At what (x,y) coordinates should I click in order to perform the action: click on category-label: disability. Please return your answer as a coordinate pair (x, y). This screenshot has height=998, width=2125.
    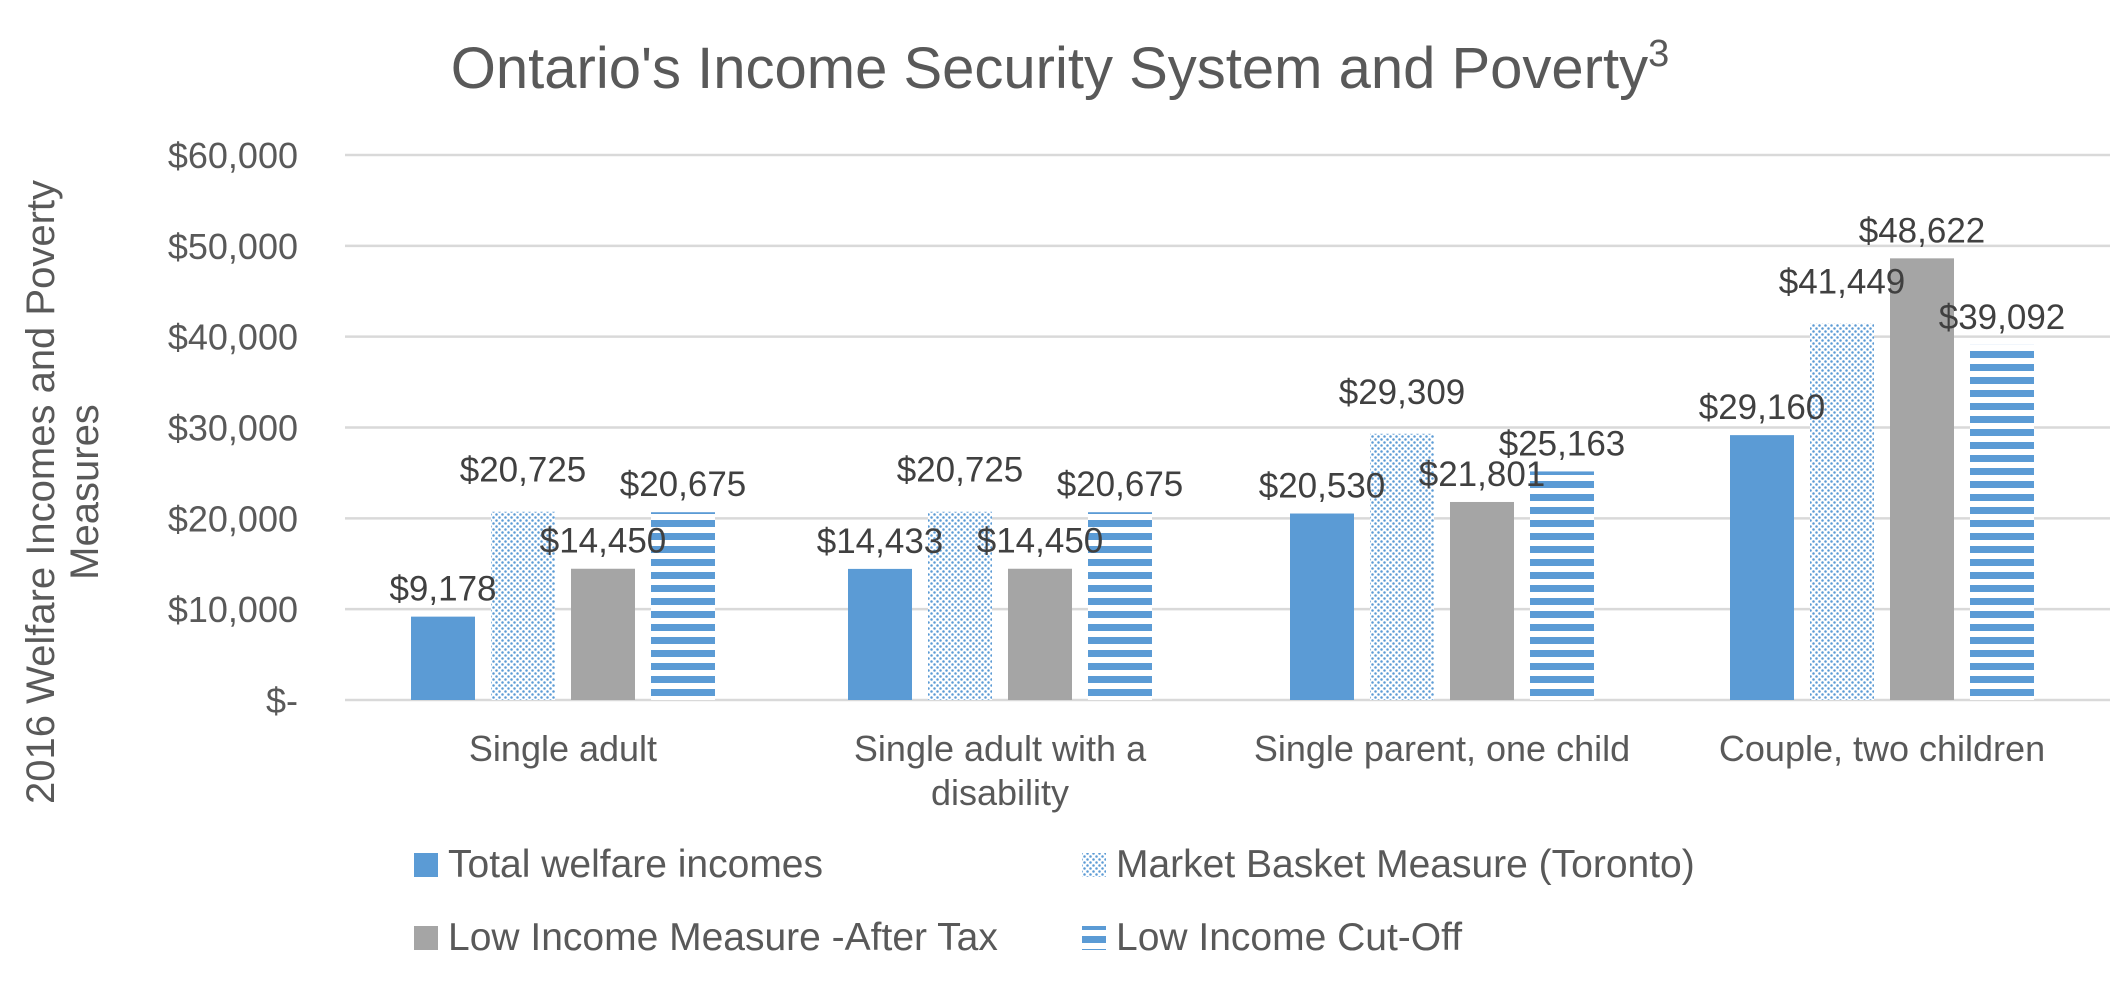
    Looking at the image, I should click on (1000, 792).